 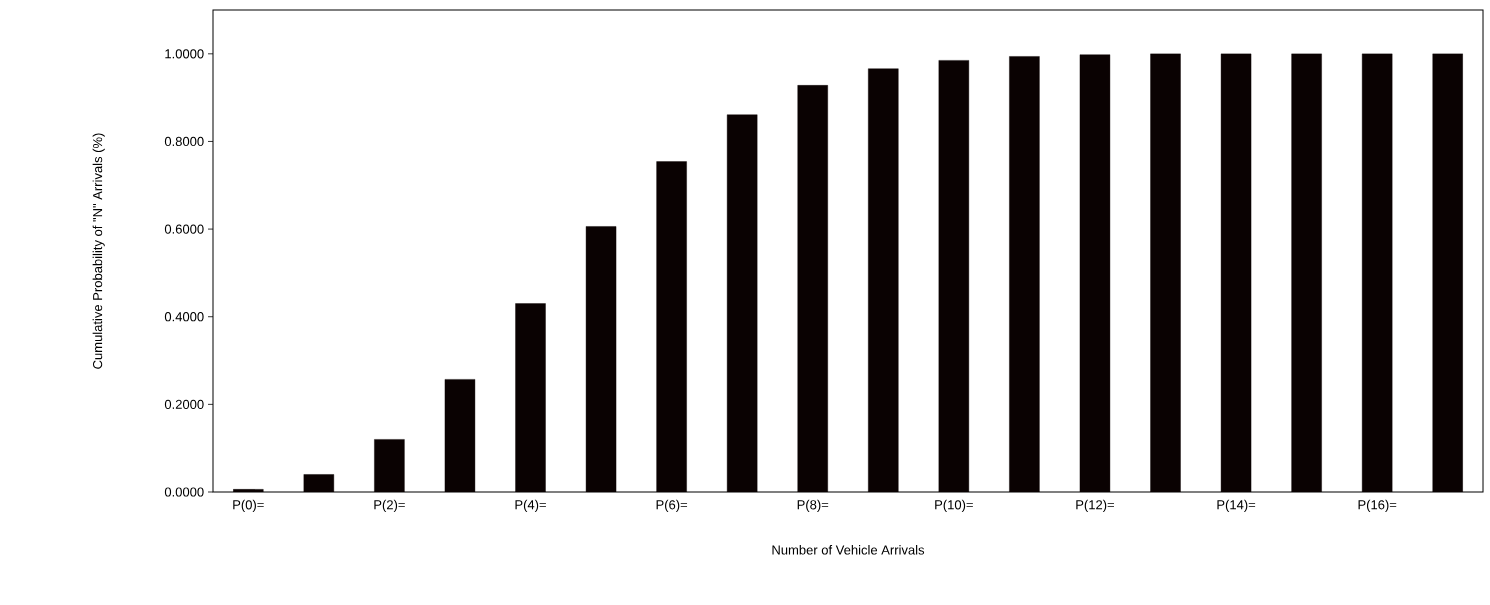 What do you see at coordinates (954, 505) in the screenshot?
I see `x-tick-label: P(10)=` at bounding box center [954, 505].